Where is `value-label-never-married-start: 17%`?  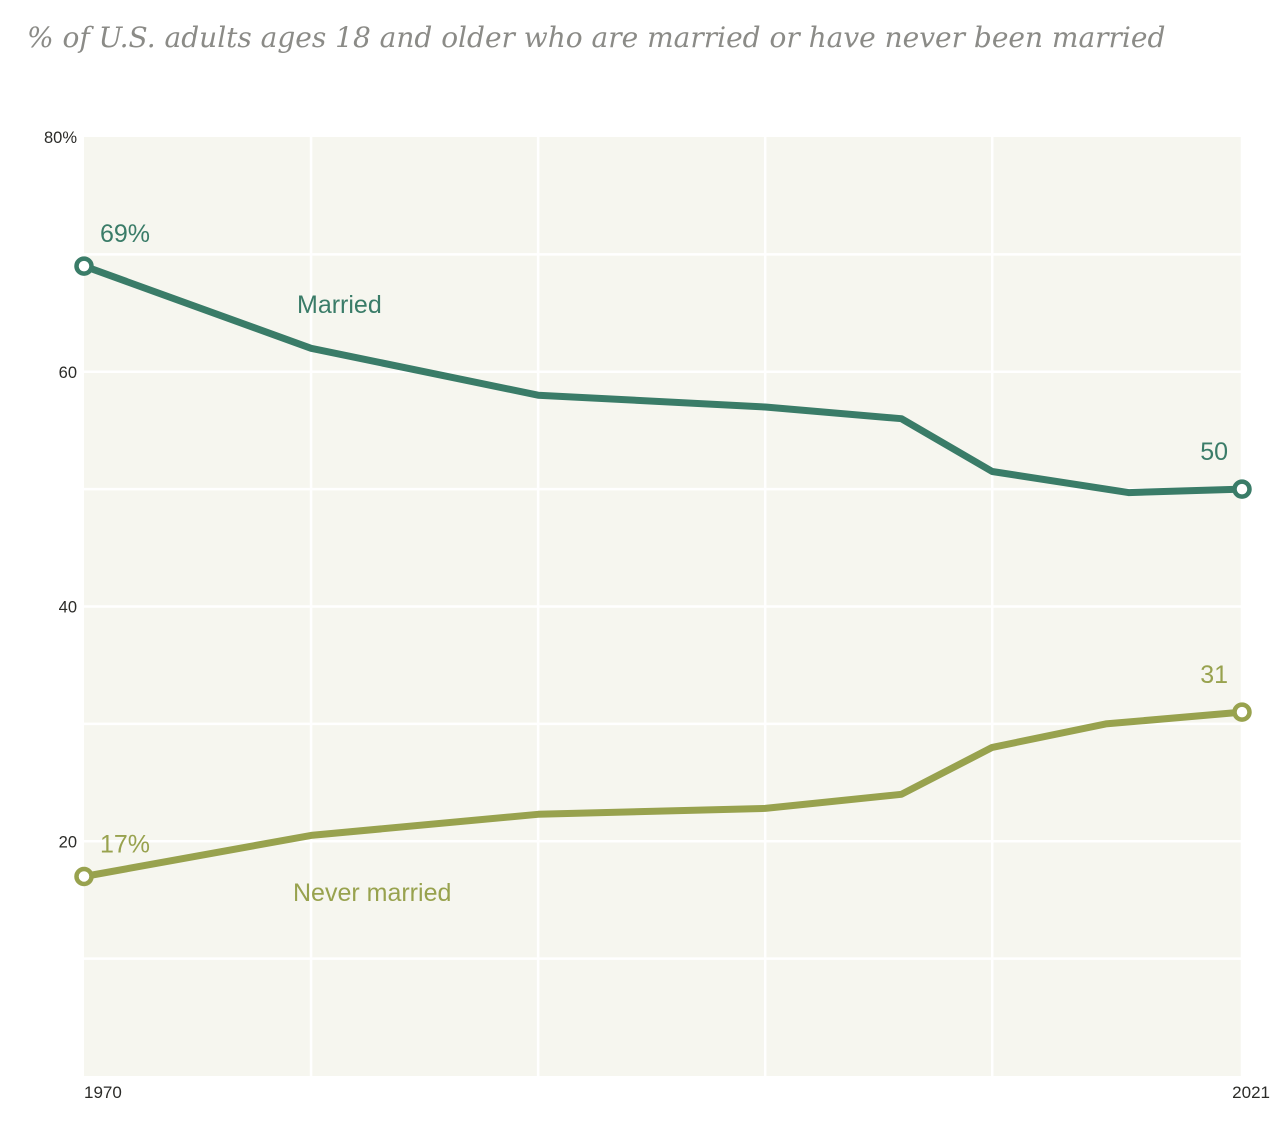 value-label-never-married-start: 17% is located at coordinates (125, 844).